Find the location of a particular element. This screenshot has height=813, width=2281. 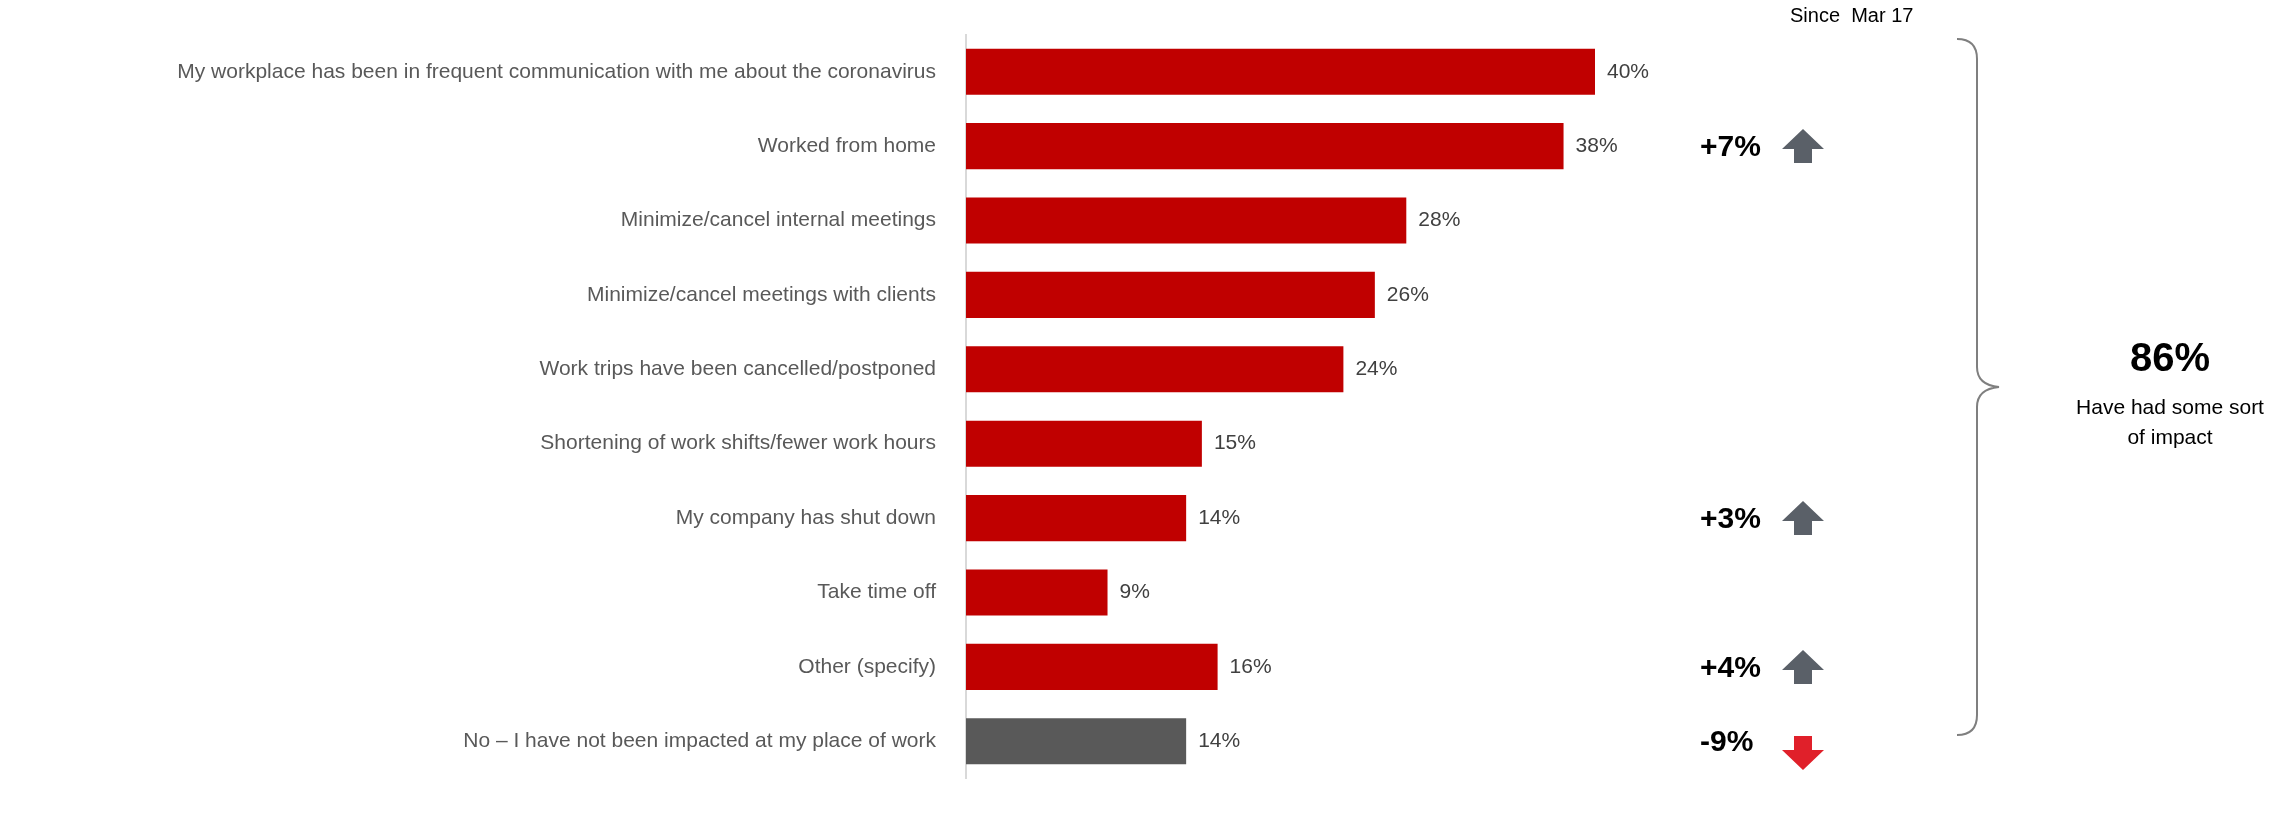

data-label: 26% is located at coordinates (1407, 293).